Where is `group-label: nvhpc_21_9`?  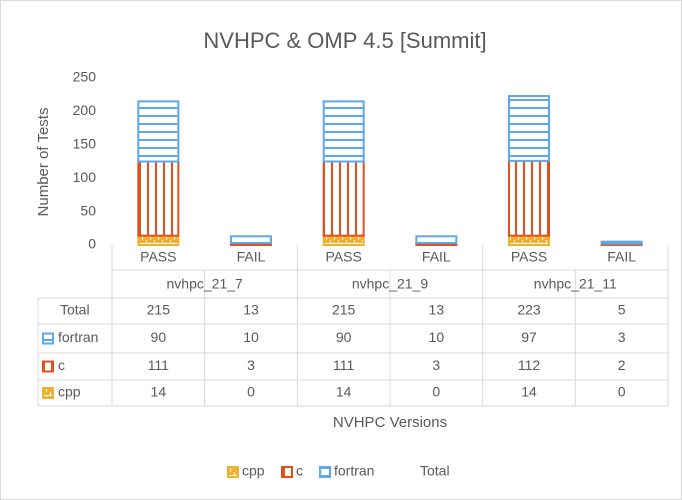
group-label: nvhpc_21_9 is located at coordinates (390, 284).